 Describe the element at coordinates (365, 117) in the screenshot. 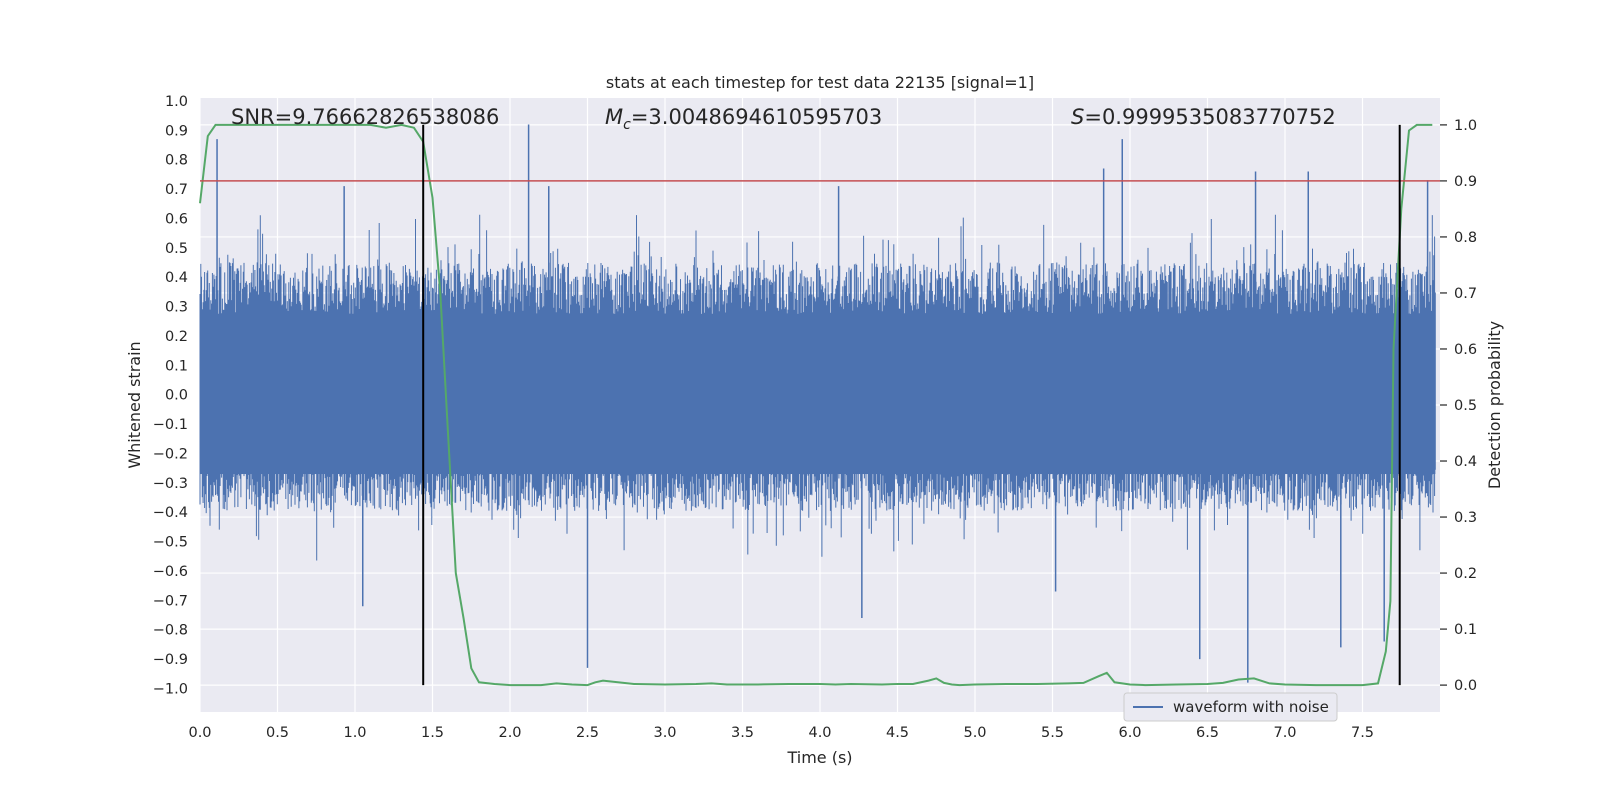

I see `snr-annotation: SNR=9.76662826538086` at that location.